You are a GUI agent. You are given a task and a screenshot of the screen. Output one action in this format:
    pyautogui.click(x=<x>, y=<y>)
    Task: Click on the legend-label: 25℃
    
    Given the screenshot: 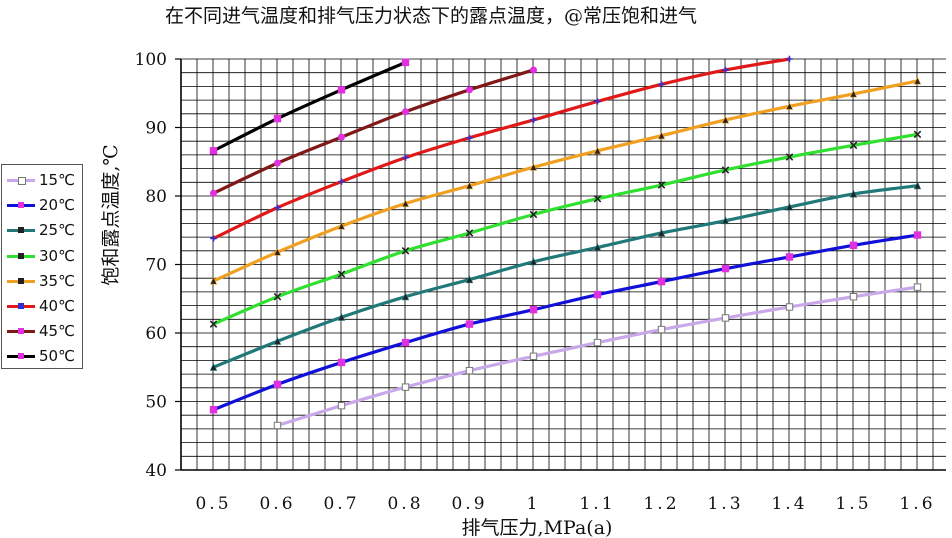 What is the action you would take?
    pyautogui.click(x=57, y=230)
    